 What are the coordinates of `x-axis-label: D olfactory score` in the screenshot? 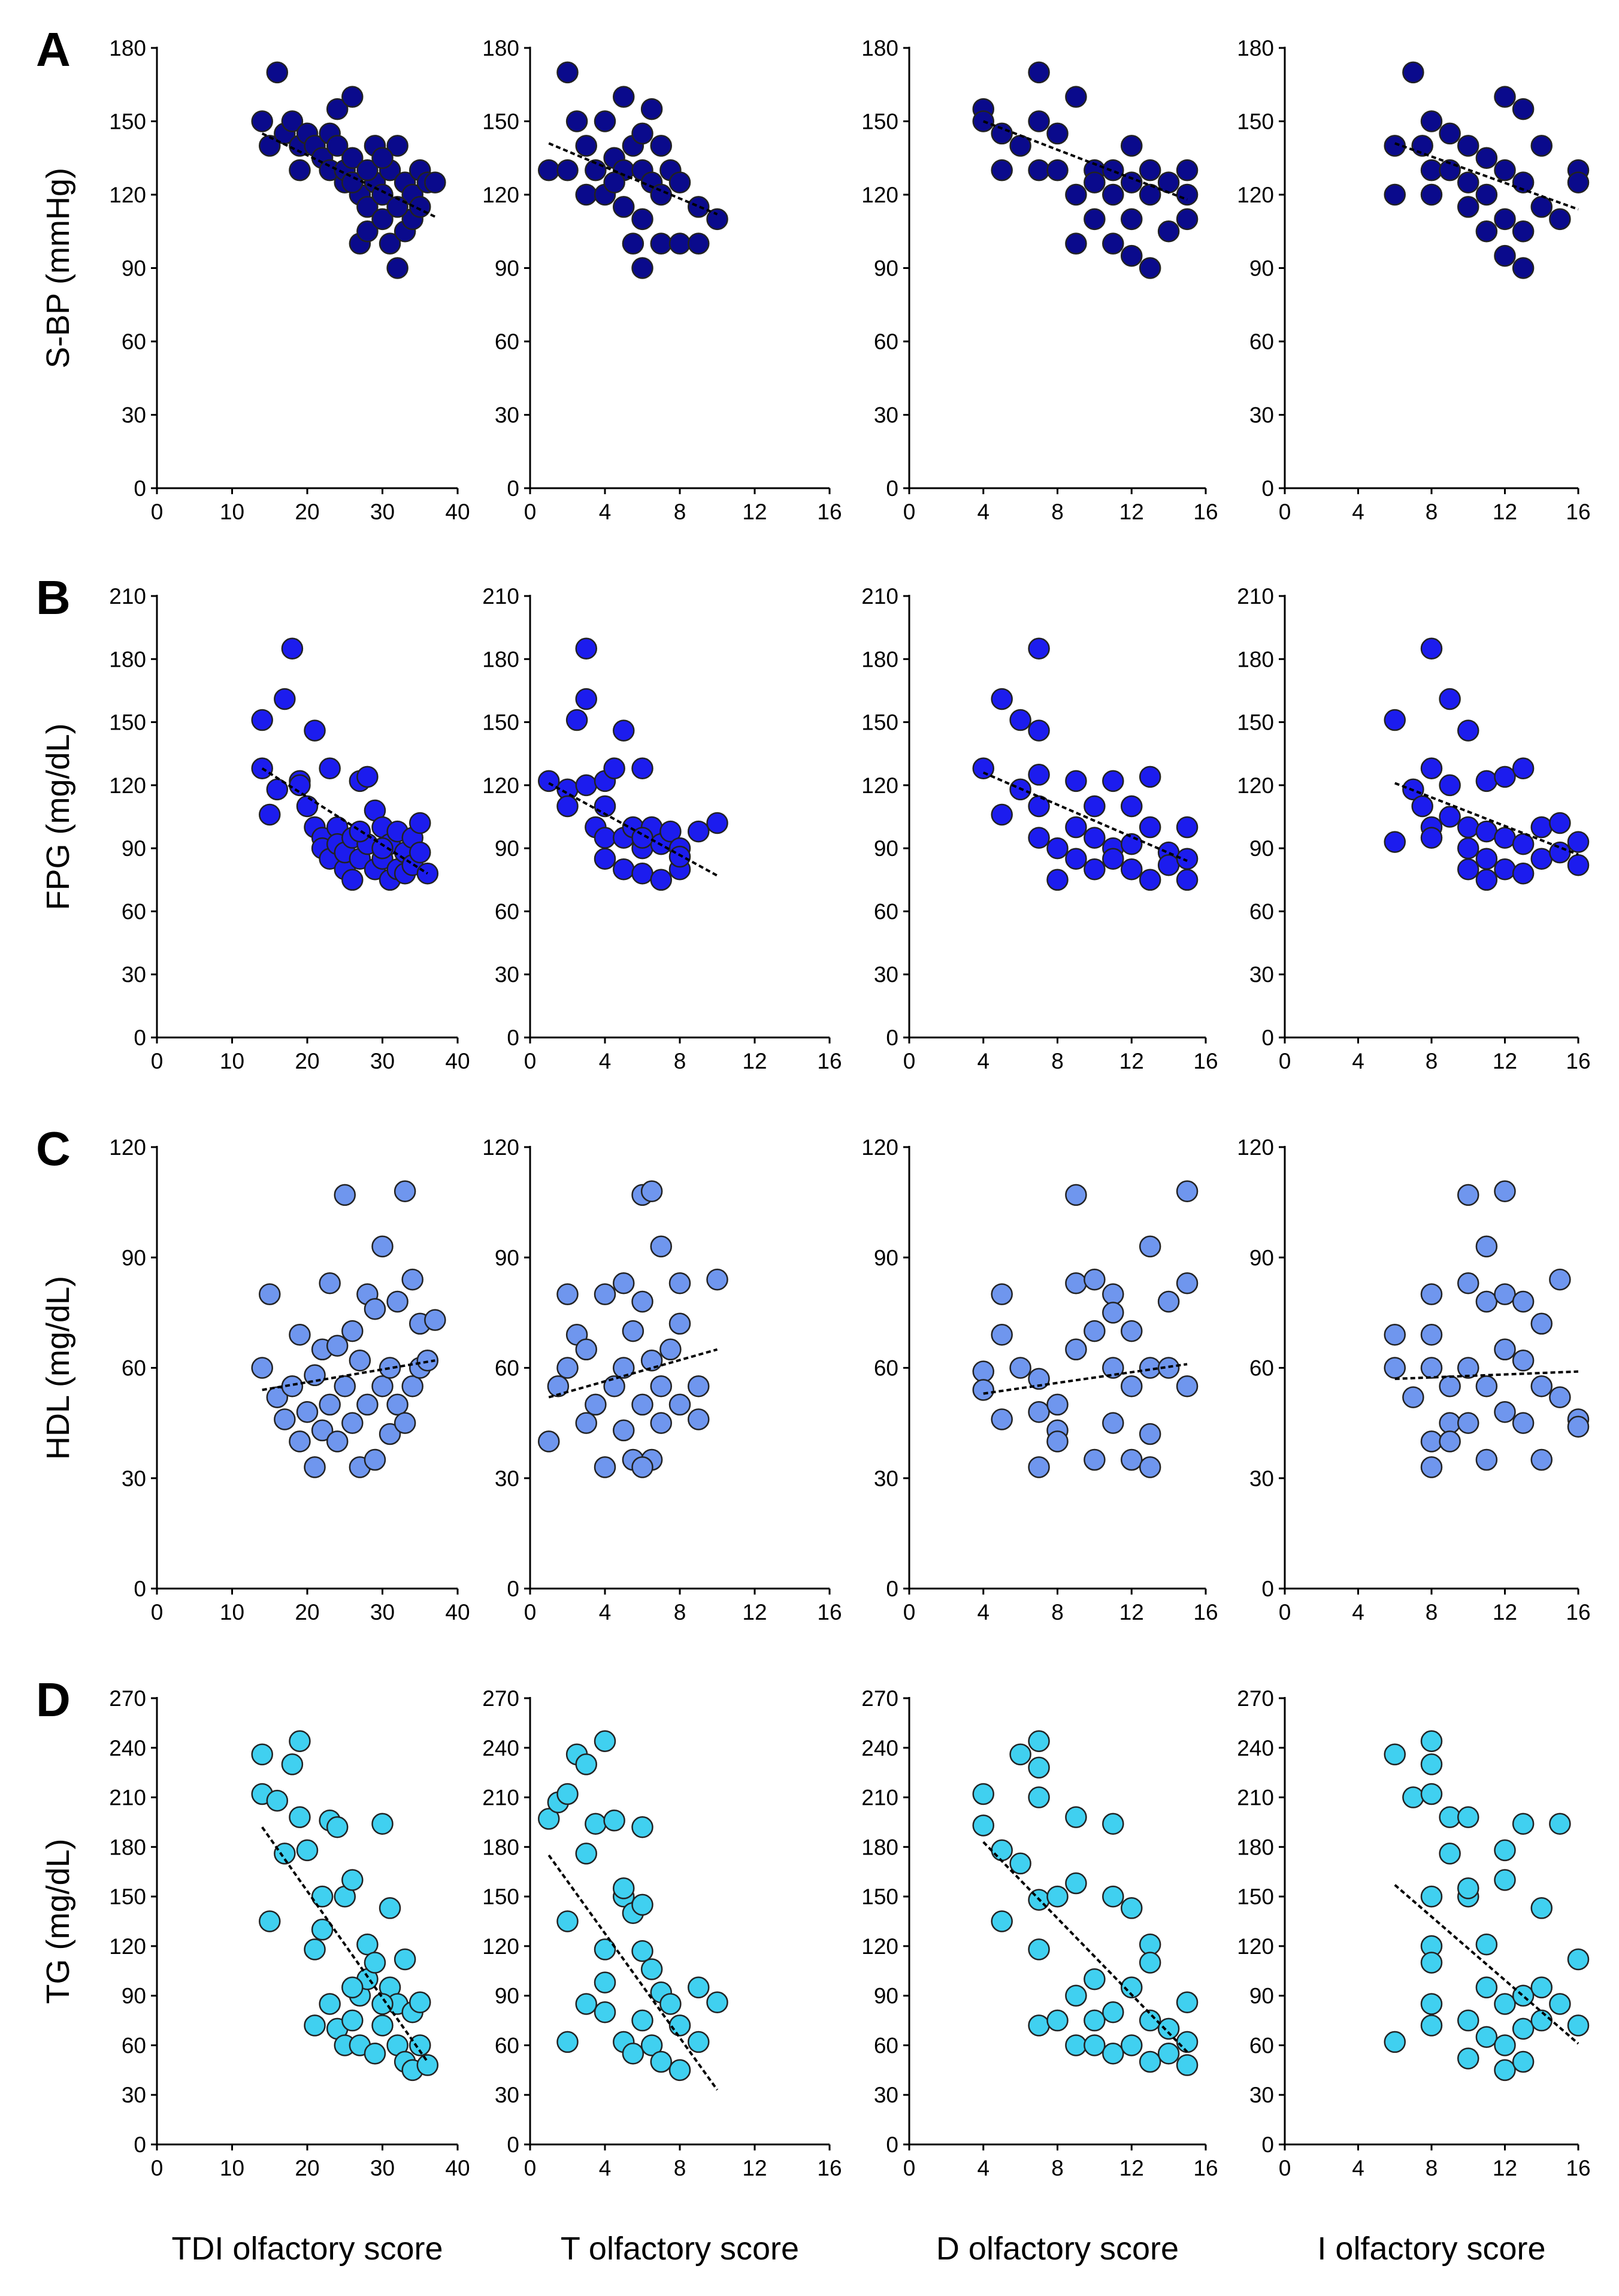 It's located at (1057, 2249).